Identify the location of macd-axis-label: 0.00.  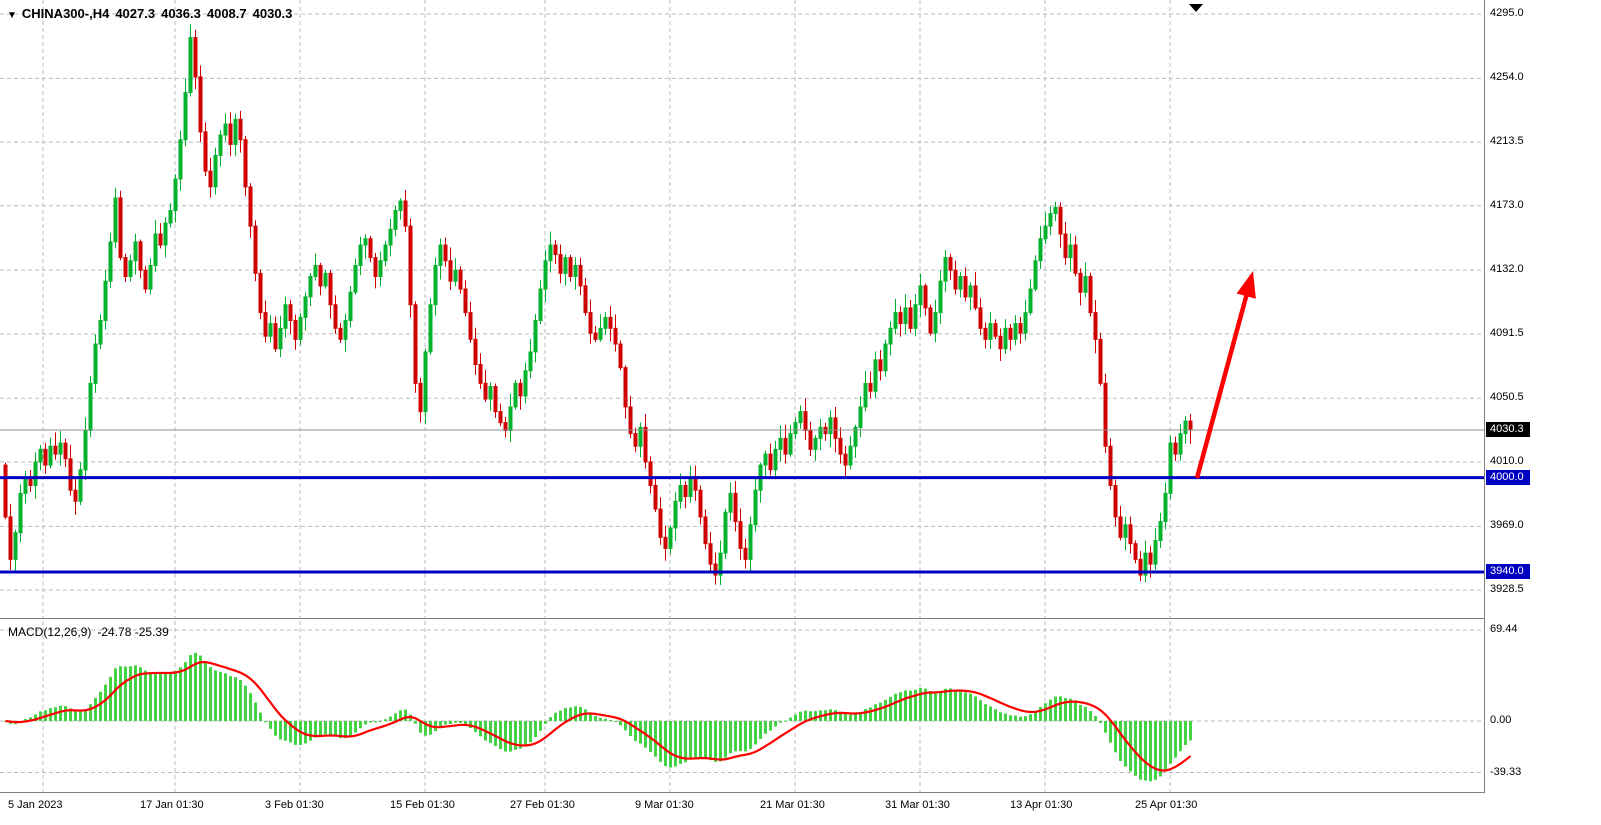
(1501, 720).